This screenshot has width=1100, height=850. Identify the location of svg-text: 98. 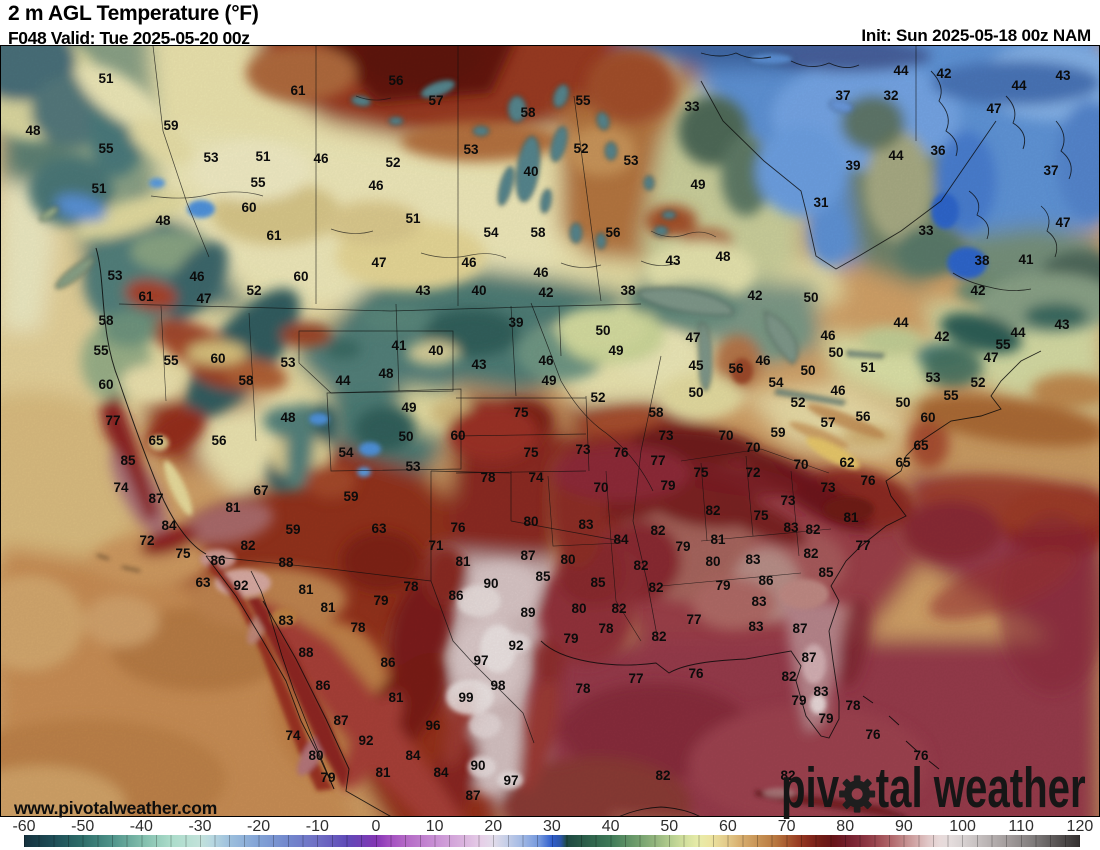
(498, 685).